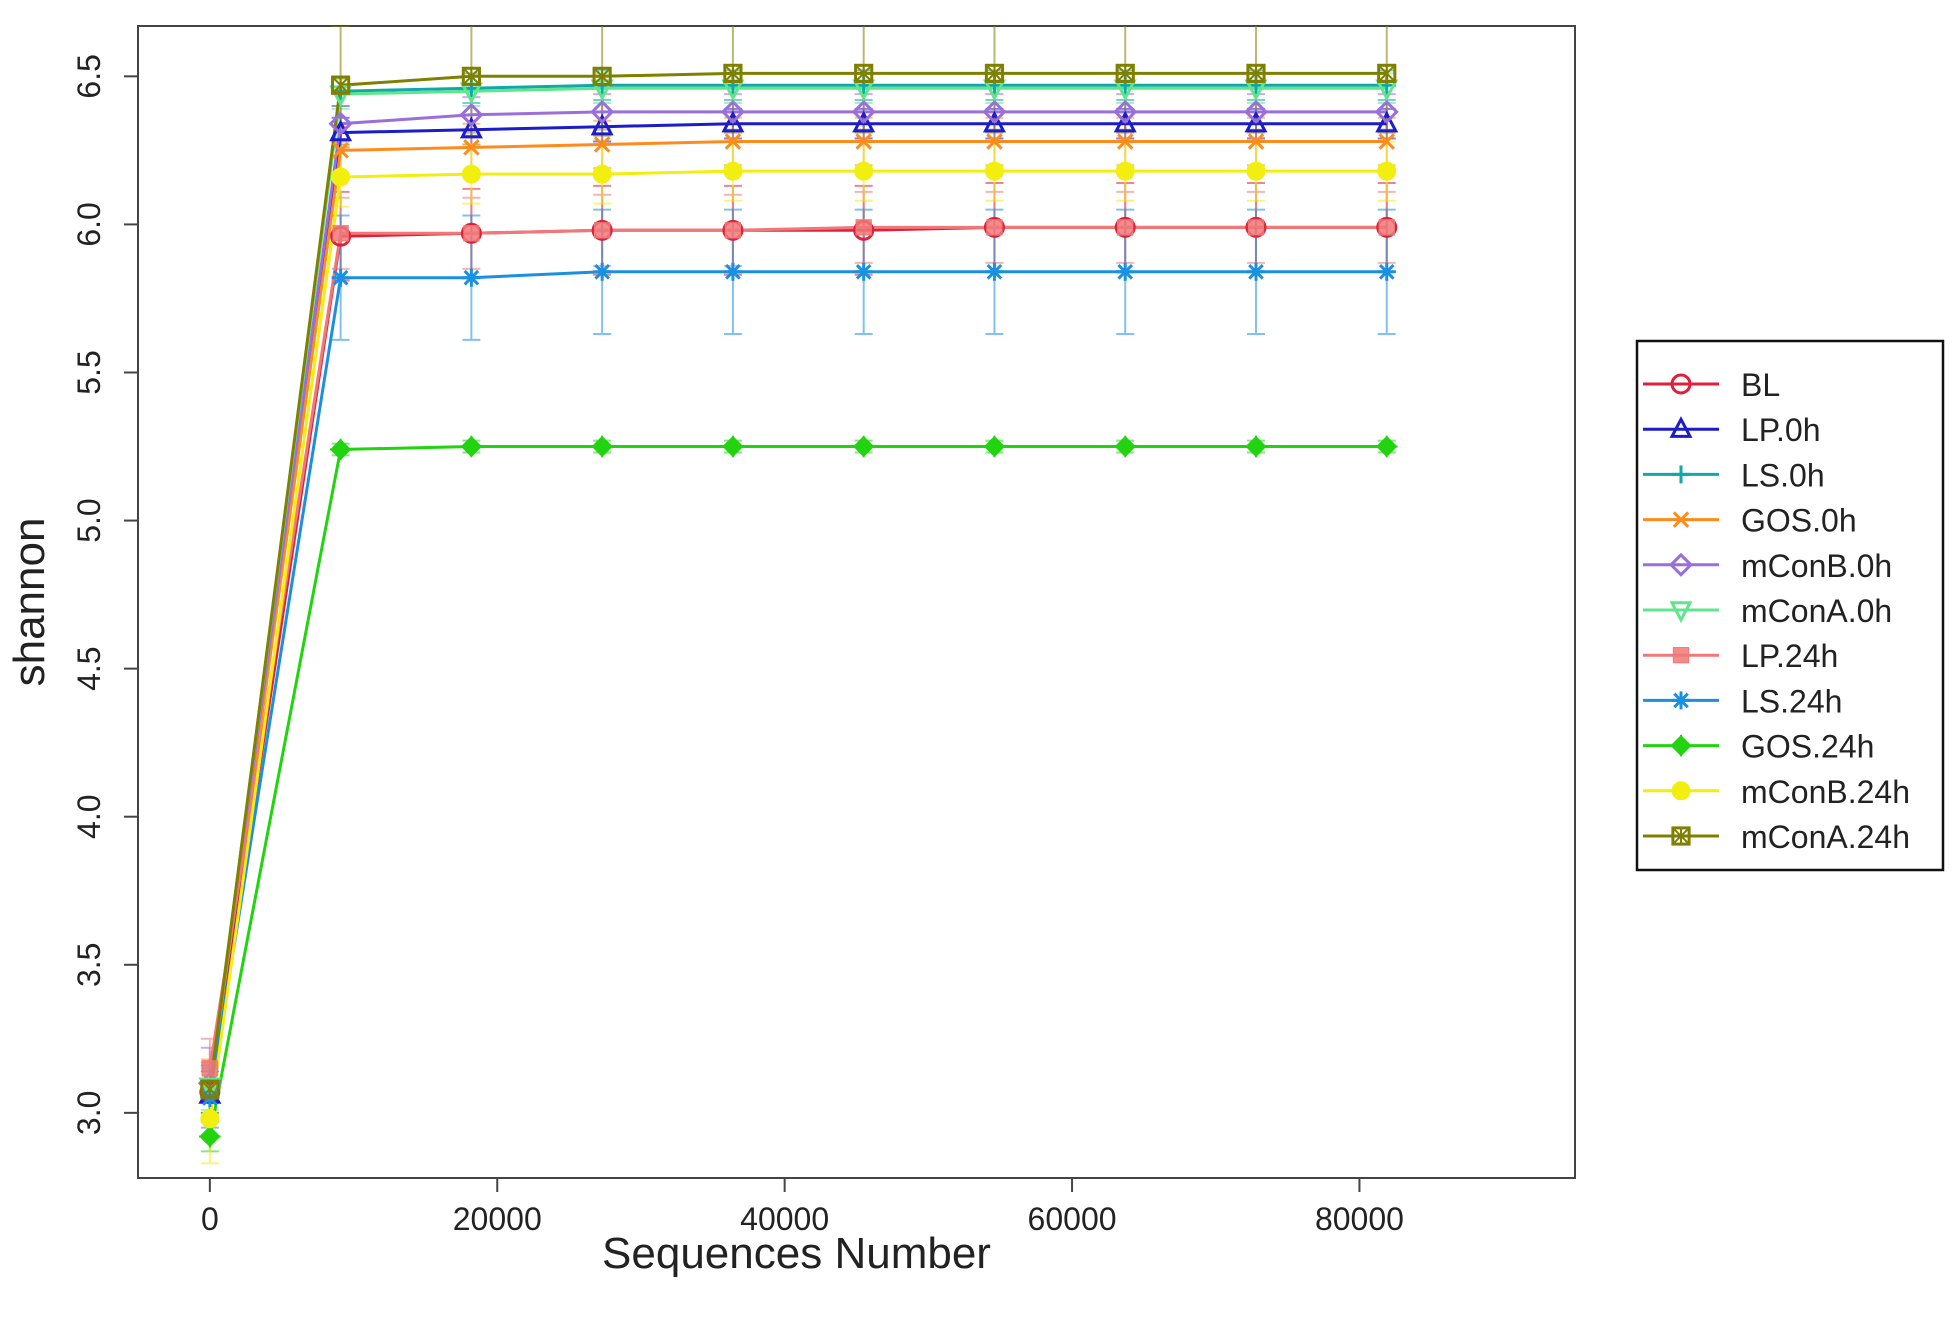 The image size is (1959, 1318). Describe the element at coordinates (1783, 475) in the screenshot. I see `legend-label: LS.0h` at that location.